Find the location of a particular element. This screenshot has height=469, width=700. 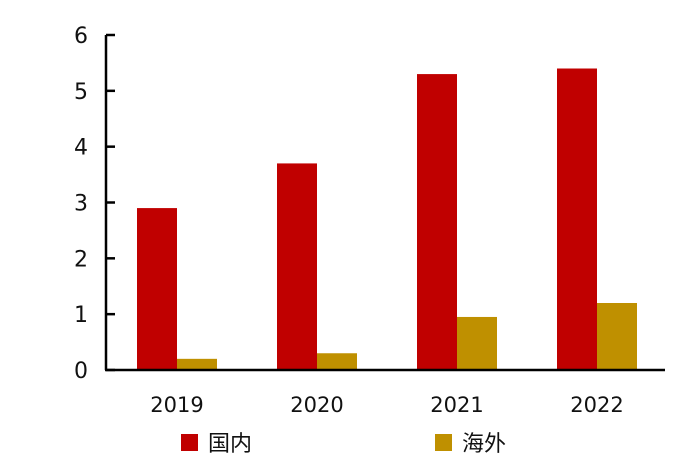

y-tick-label: 6 is located at coordinates (81, 36).